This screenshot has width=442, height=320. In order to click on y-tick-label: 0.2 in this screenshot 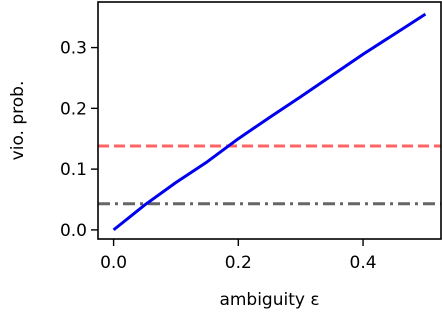, I will do `click(73, 109)`.